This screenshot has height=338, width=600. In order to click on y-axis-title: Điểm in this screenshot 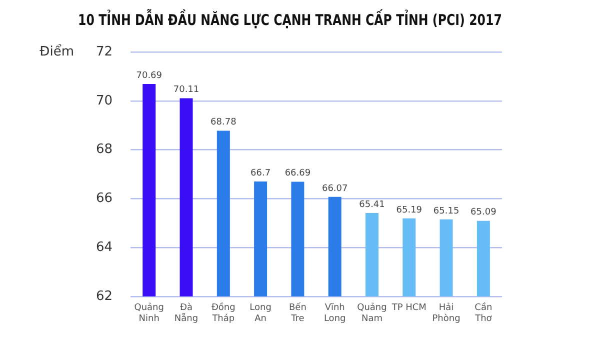, I will do `click(57, 51)`.